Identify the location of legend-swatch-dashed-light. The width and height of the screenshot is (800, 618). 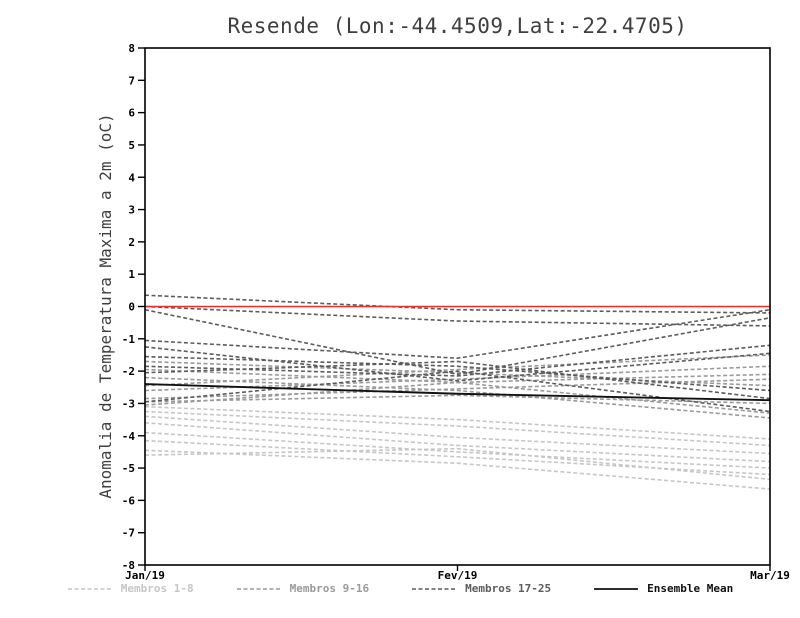
(89, 588).